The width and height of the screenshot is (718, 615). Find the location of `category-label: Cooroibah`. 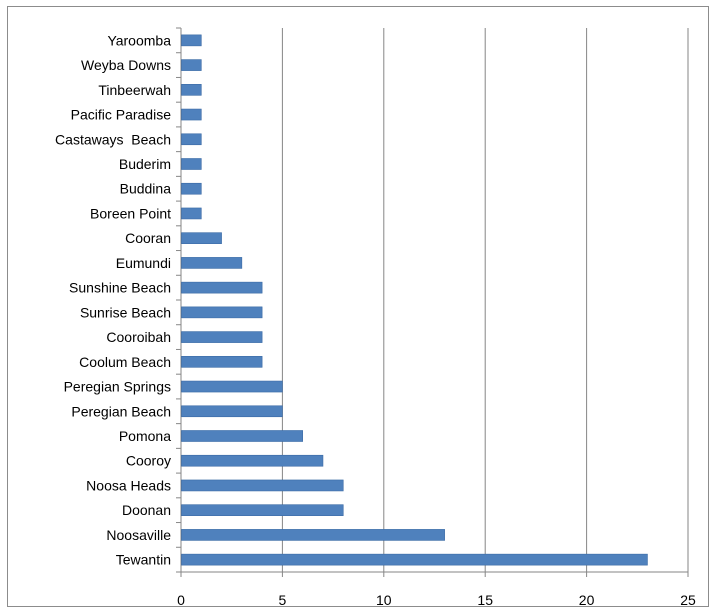

category-label: Cooroibah is located at coordinates (138, 337).